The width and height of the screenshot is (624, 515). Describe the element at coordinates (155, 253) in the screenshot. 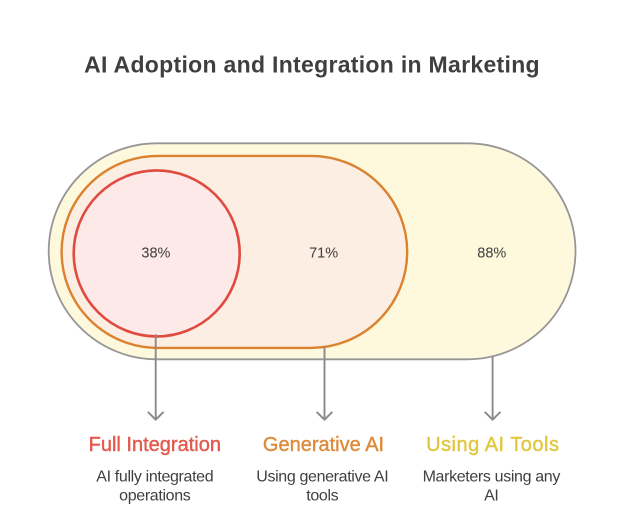

I see `svg-text: 38%` at that location.